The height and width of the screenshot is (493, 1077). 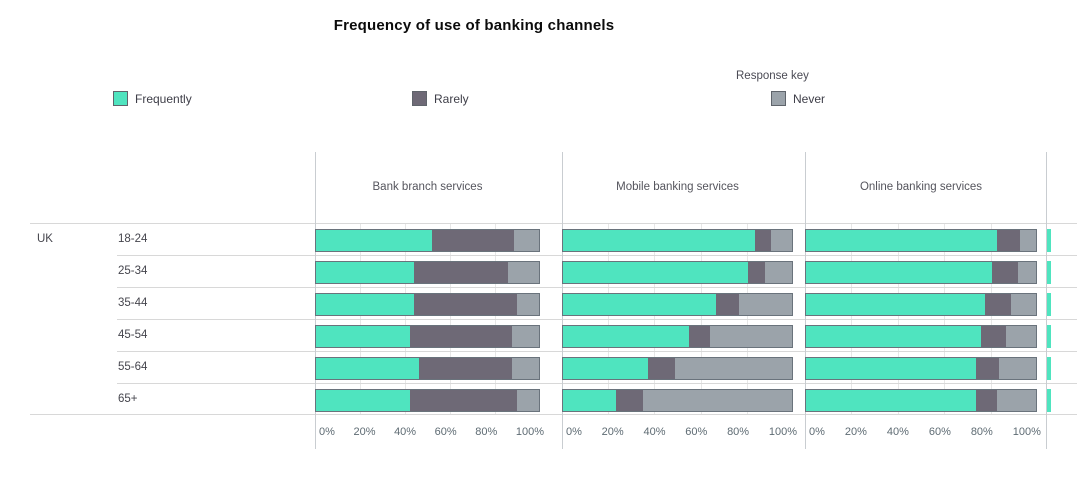 I want to click on legend-label-rarely: Rarely, so click(x=451, y=98).